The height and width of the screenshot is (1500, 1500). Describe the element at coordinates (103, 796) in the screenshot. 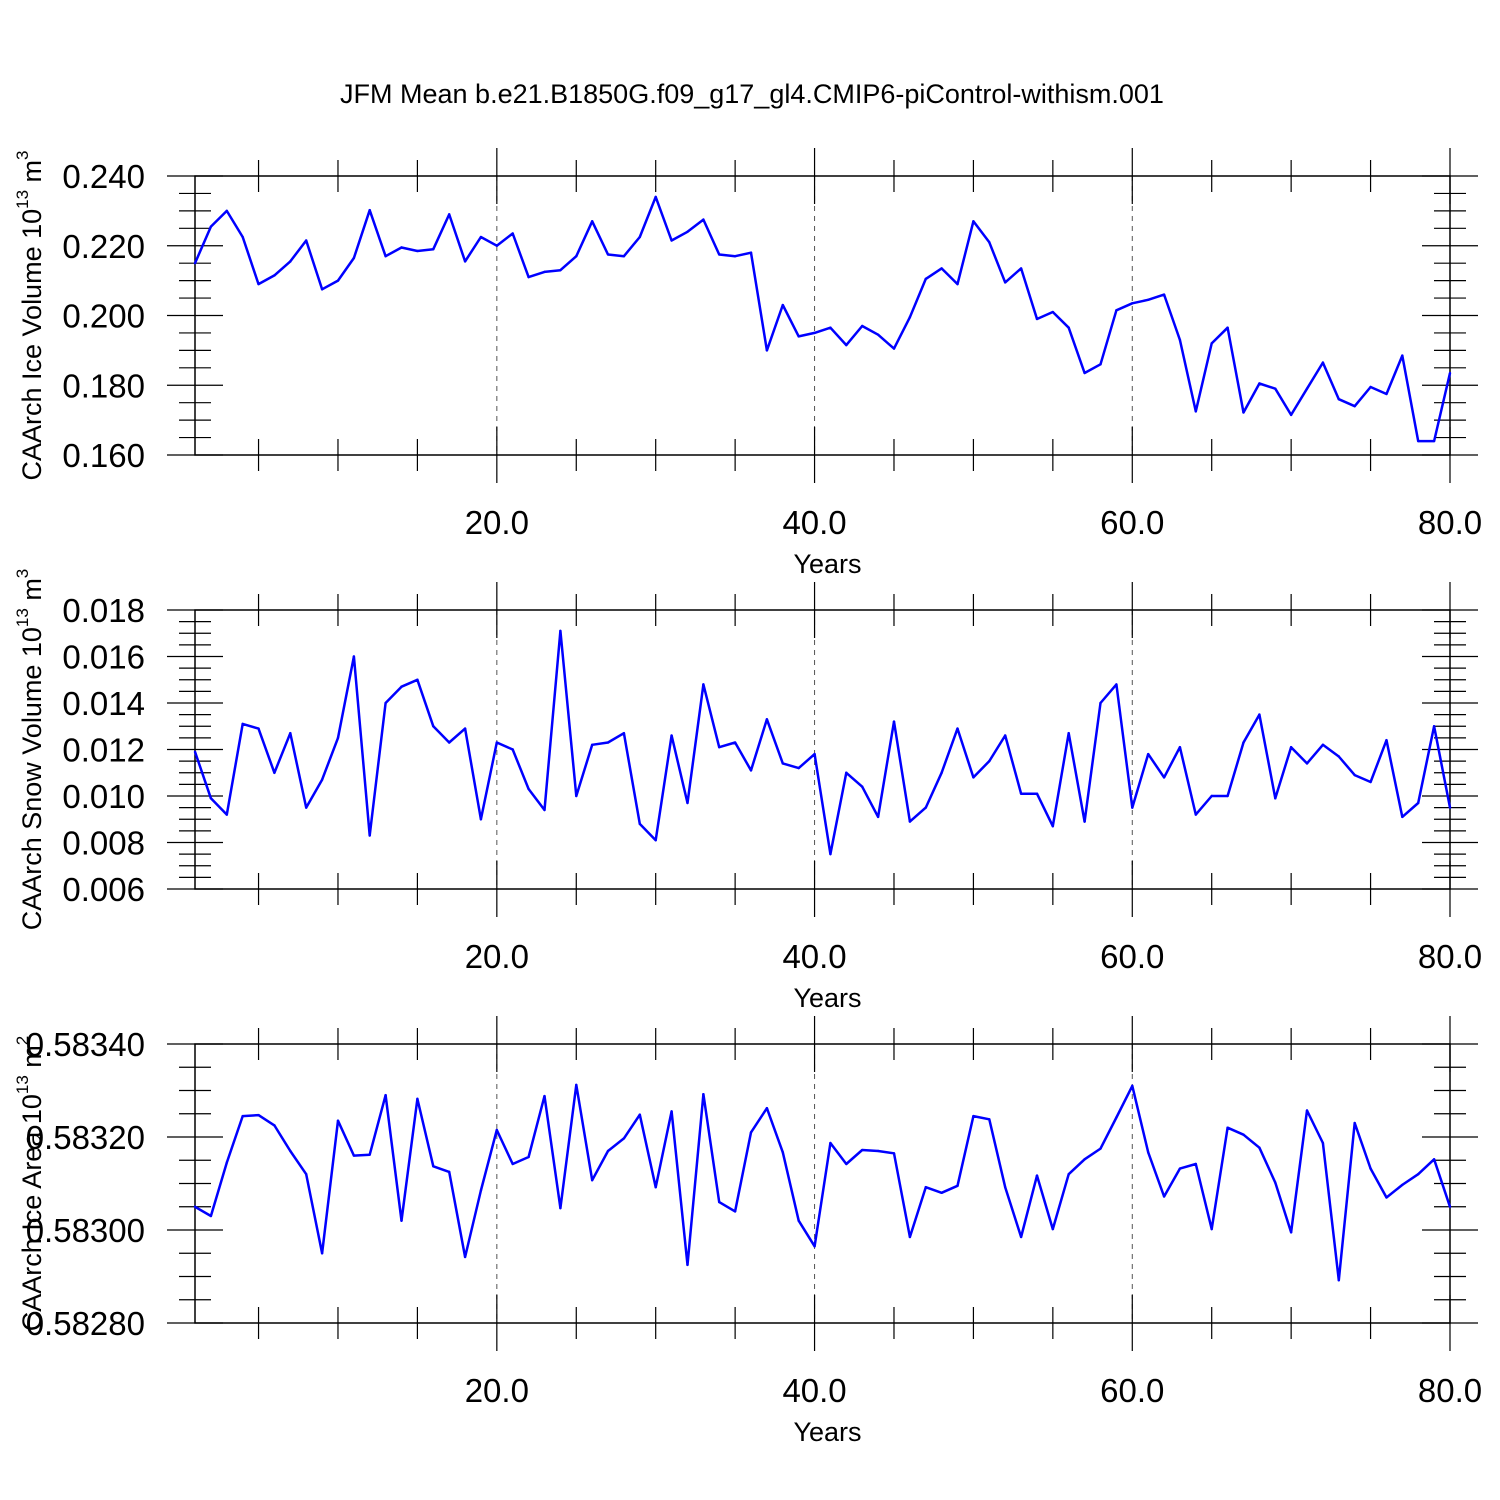

I see `y-tick-label: 0.010` at that location.